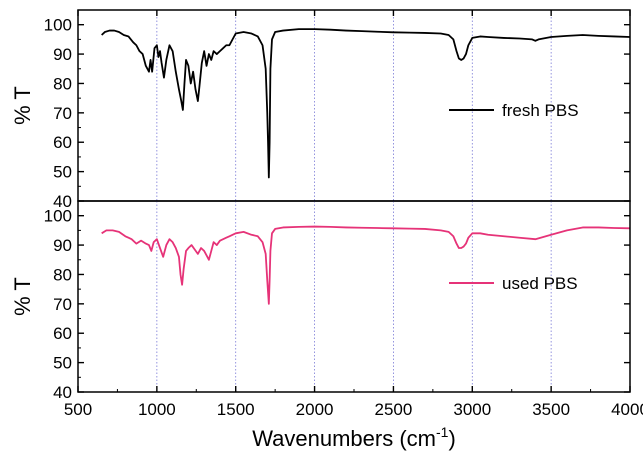 The image size is (643, 452). Describe the element at coordinates (472, 409) in the screenshot. I see `x-tick-label: 3000` at that location.